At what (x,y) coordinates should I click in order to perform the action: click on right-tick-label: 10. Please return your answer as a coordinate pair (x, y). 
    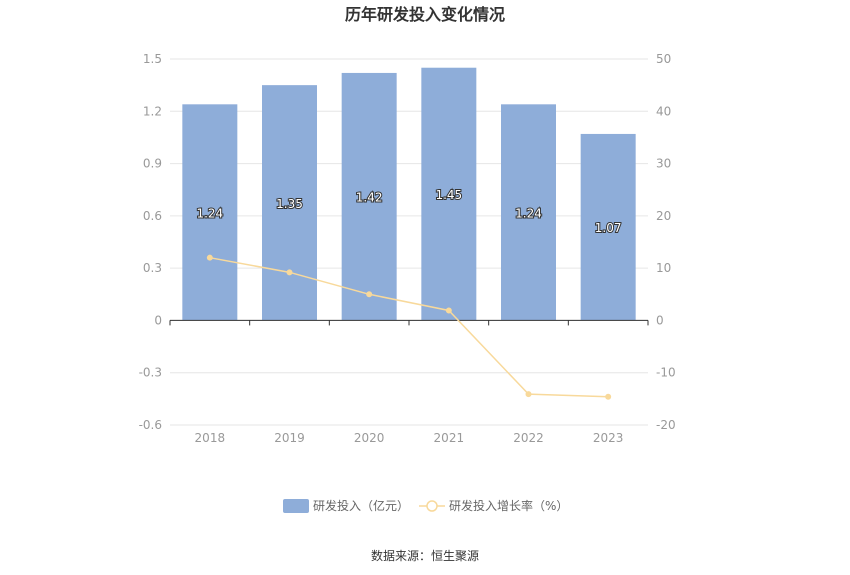
    Looking at the image, I should click on (663, 268).